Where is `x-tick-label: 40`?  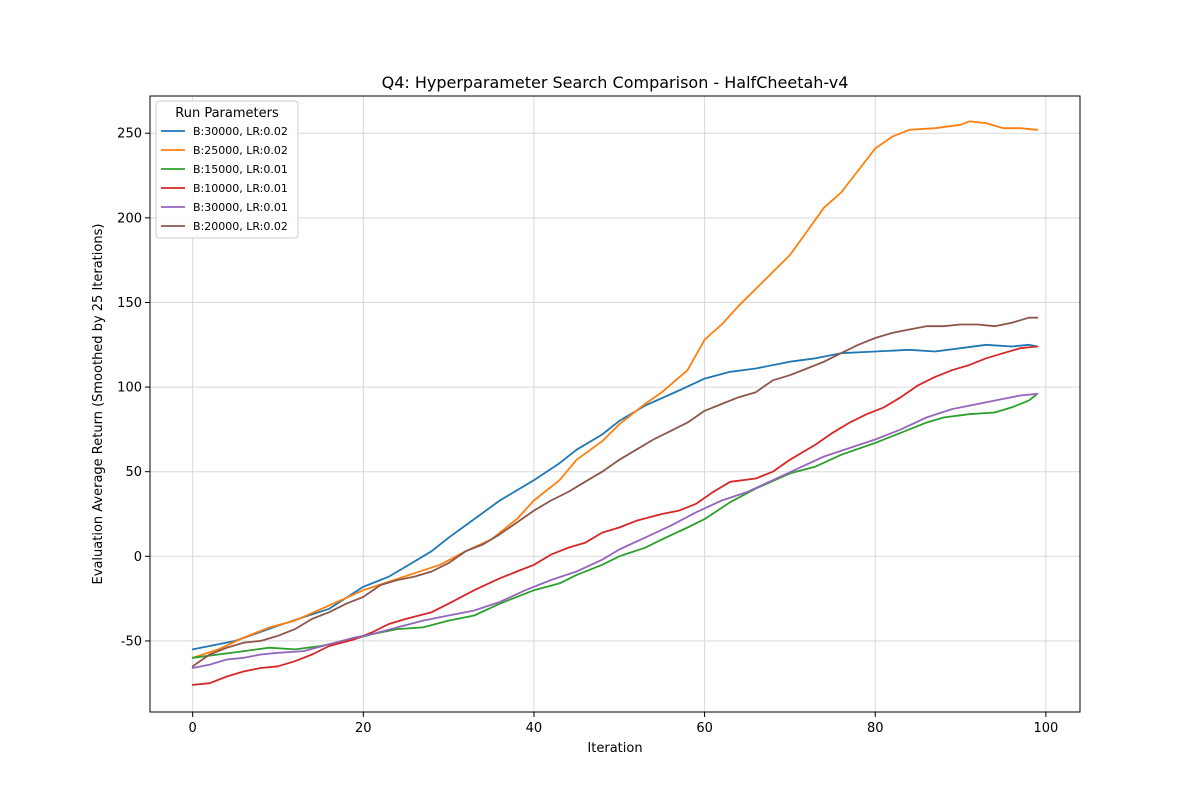 x-tick-label: 40 is located at coordinates (534, 728).